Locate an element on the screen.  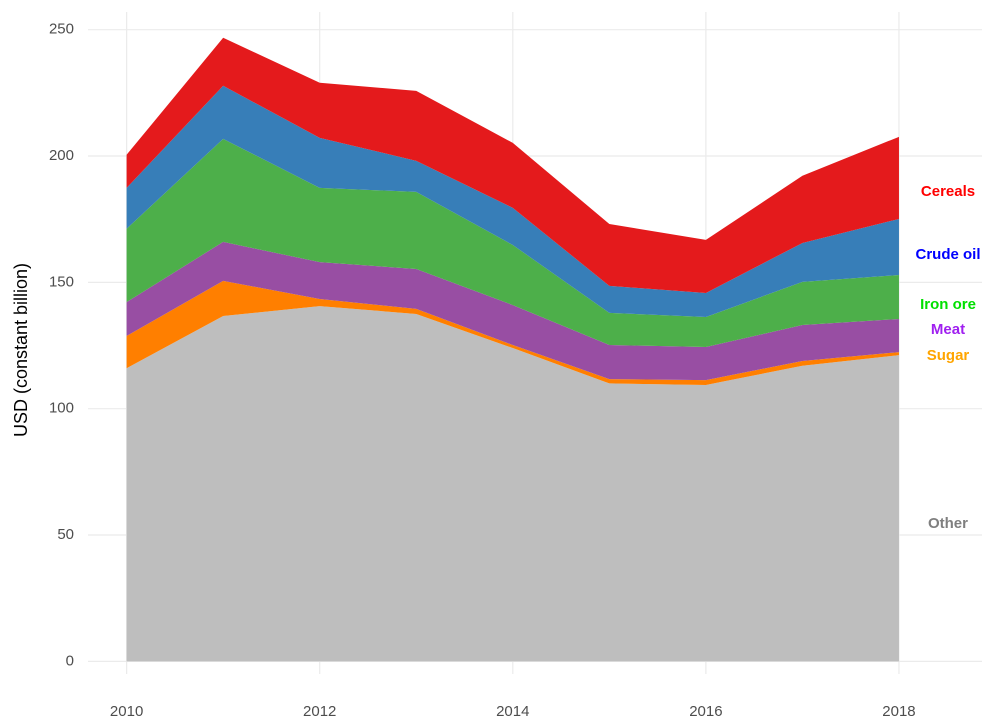
y-tick-label: 250 is located at coordinates (61, 29).